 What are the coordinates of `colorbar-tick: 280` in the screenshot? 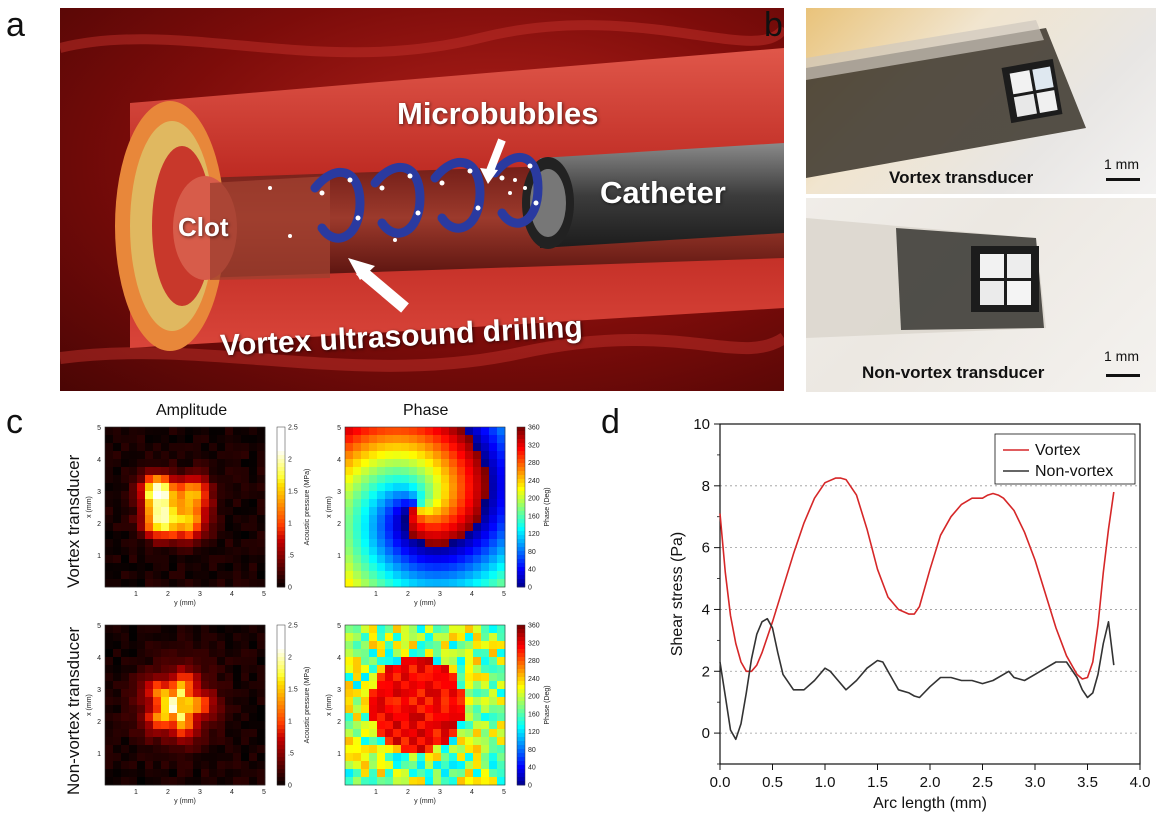 It's located at (534, 463).